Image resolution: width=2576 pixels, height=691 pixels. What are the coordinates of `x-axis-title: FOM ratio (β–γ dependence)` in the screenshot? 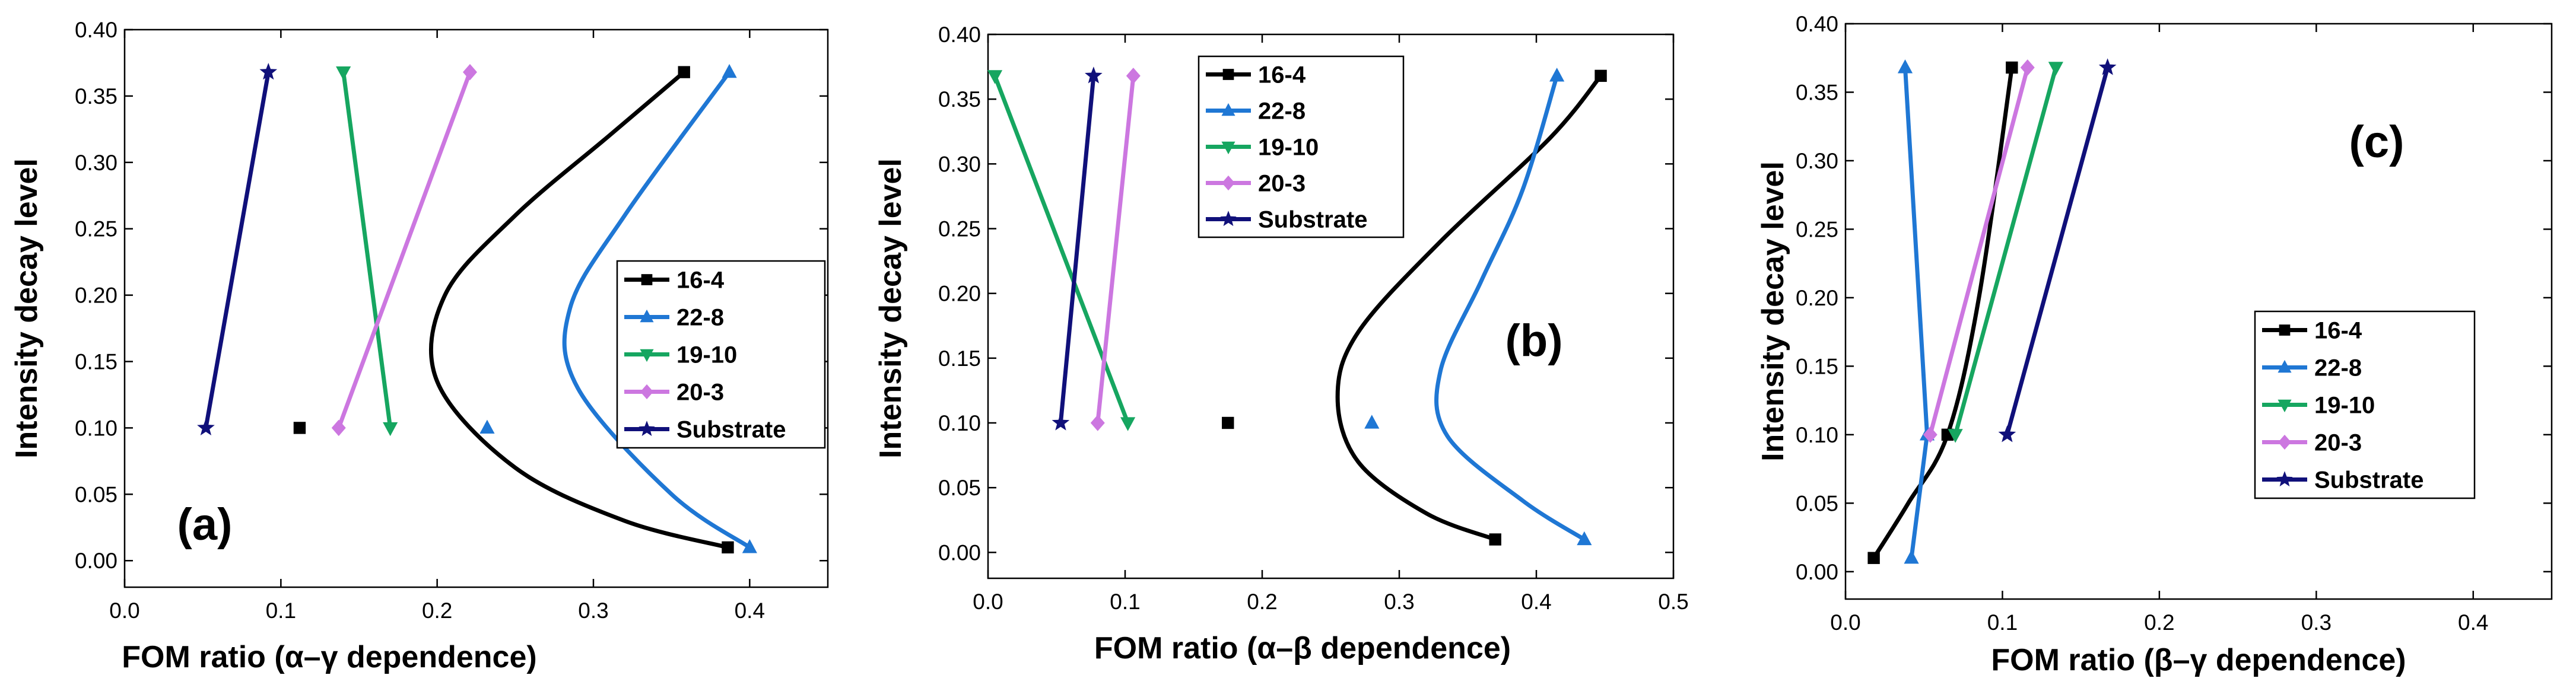 It's located at (2198, 660).